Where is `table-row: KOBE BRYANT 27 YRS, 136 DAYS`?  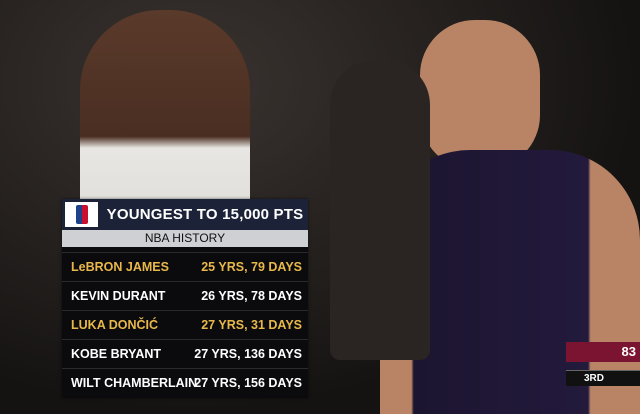
table-row: KOBE BRYANT 27 YRS, 136 DAYS is located at coordinates (185, 353).